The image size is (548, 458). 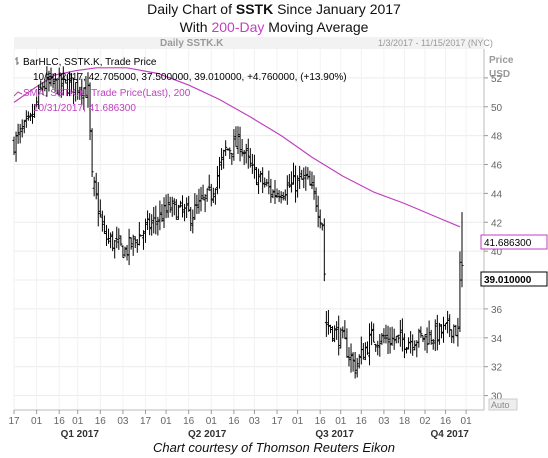 I want to click on price-tick-label: 48, so click(x=497, y=137).